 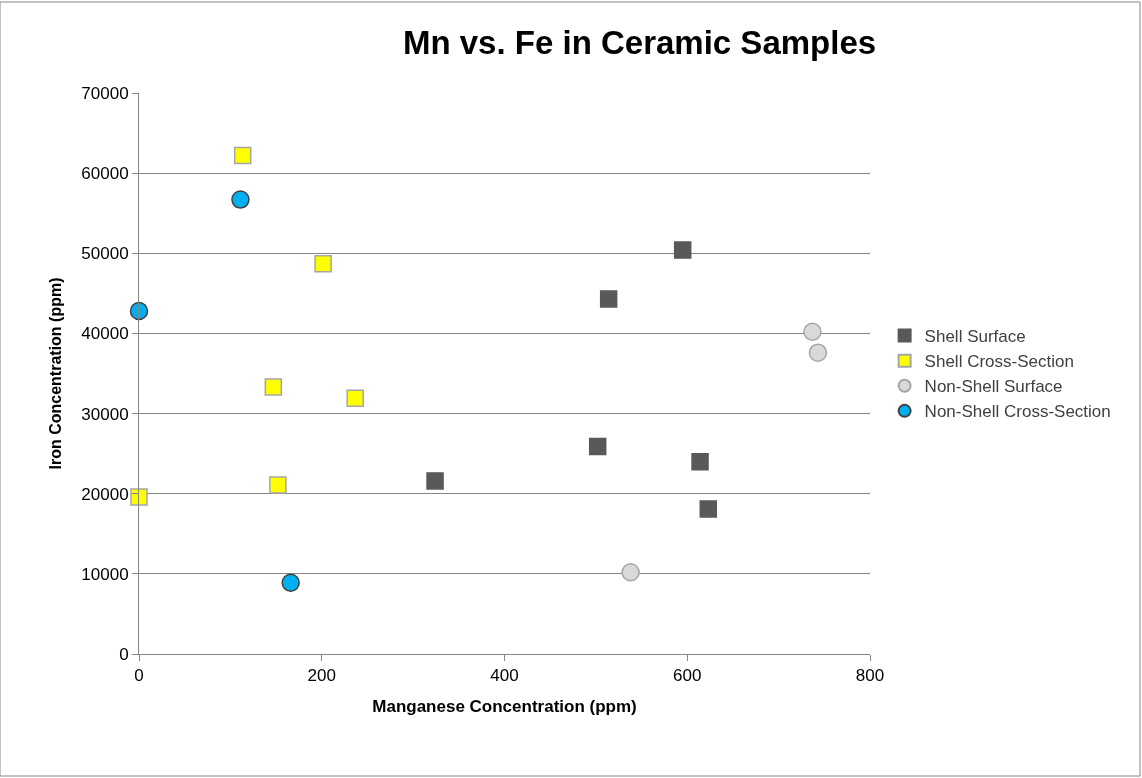 I want to click on y-tick-label: 70000, so click(x=105, y=93).